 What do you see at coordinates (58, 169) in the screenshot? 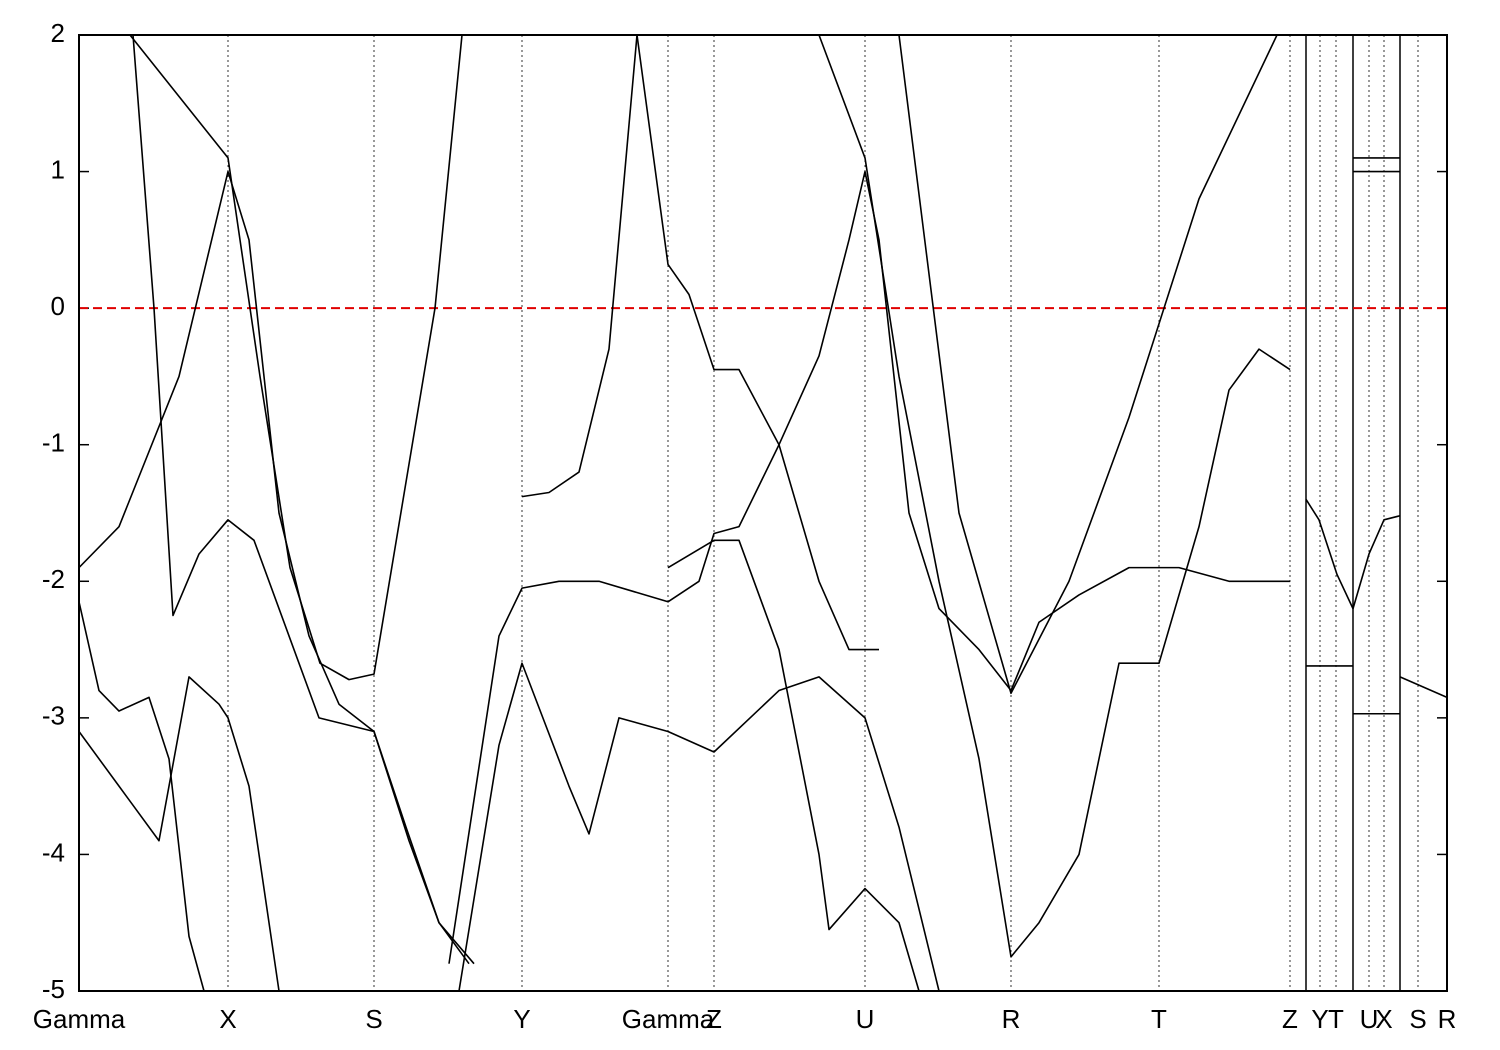
I see `y-tick-label: 1` at bounding box center [58, 169].